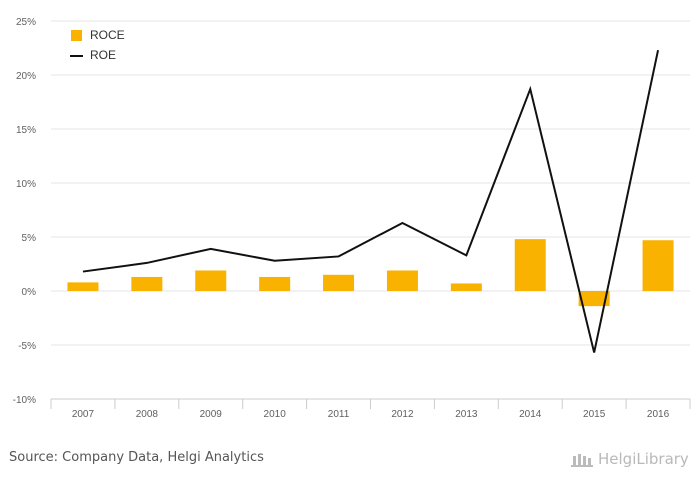  What do you see at coordinates (582, 460) in the screenshot?
I see `library-building-icon` at bounding box center [582, 460].